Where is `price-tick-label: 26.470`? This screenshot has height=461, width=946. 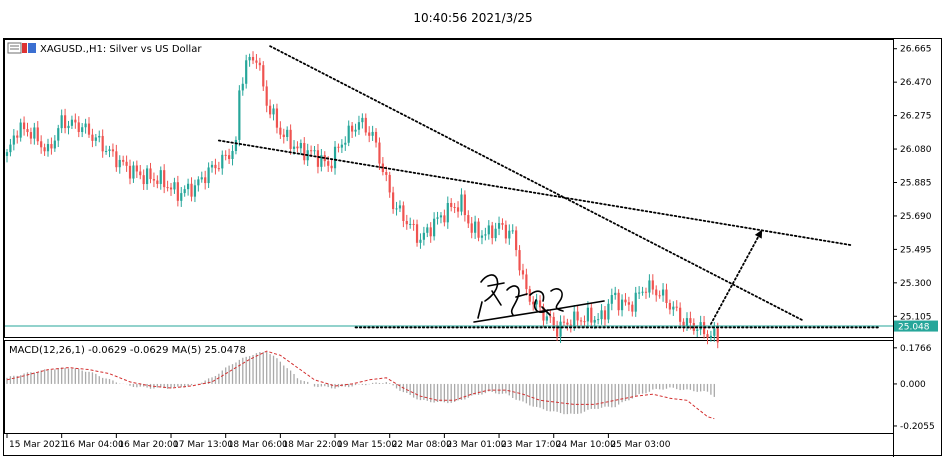 price-tick-label: 26.470 is located at coordinates (916, 83).